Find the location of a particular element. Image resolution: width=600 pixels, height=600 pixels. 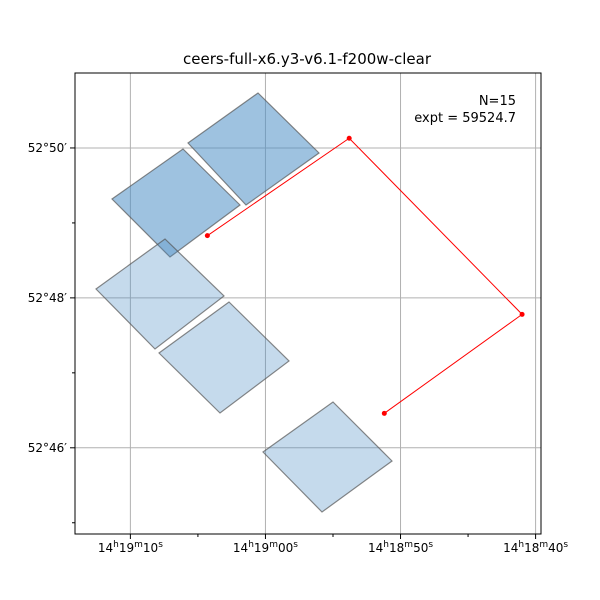

annotation-count: N=15 is located at coordinates (497, 101).